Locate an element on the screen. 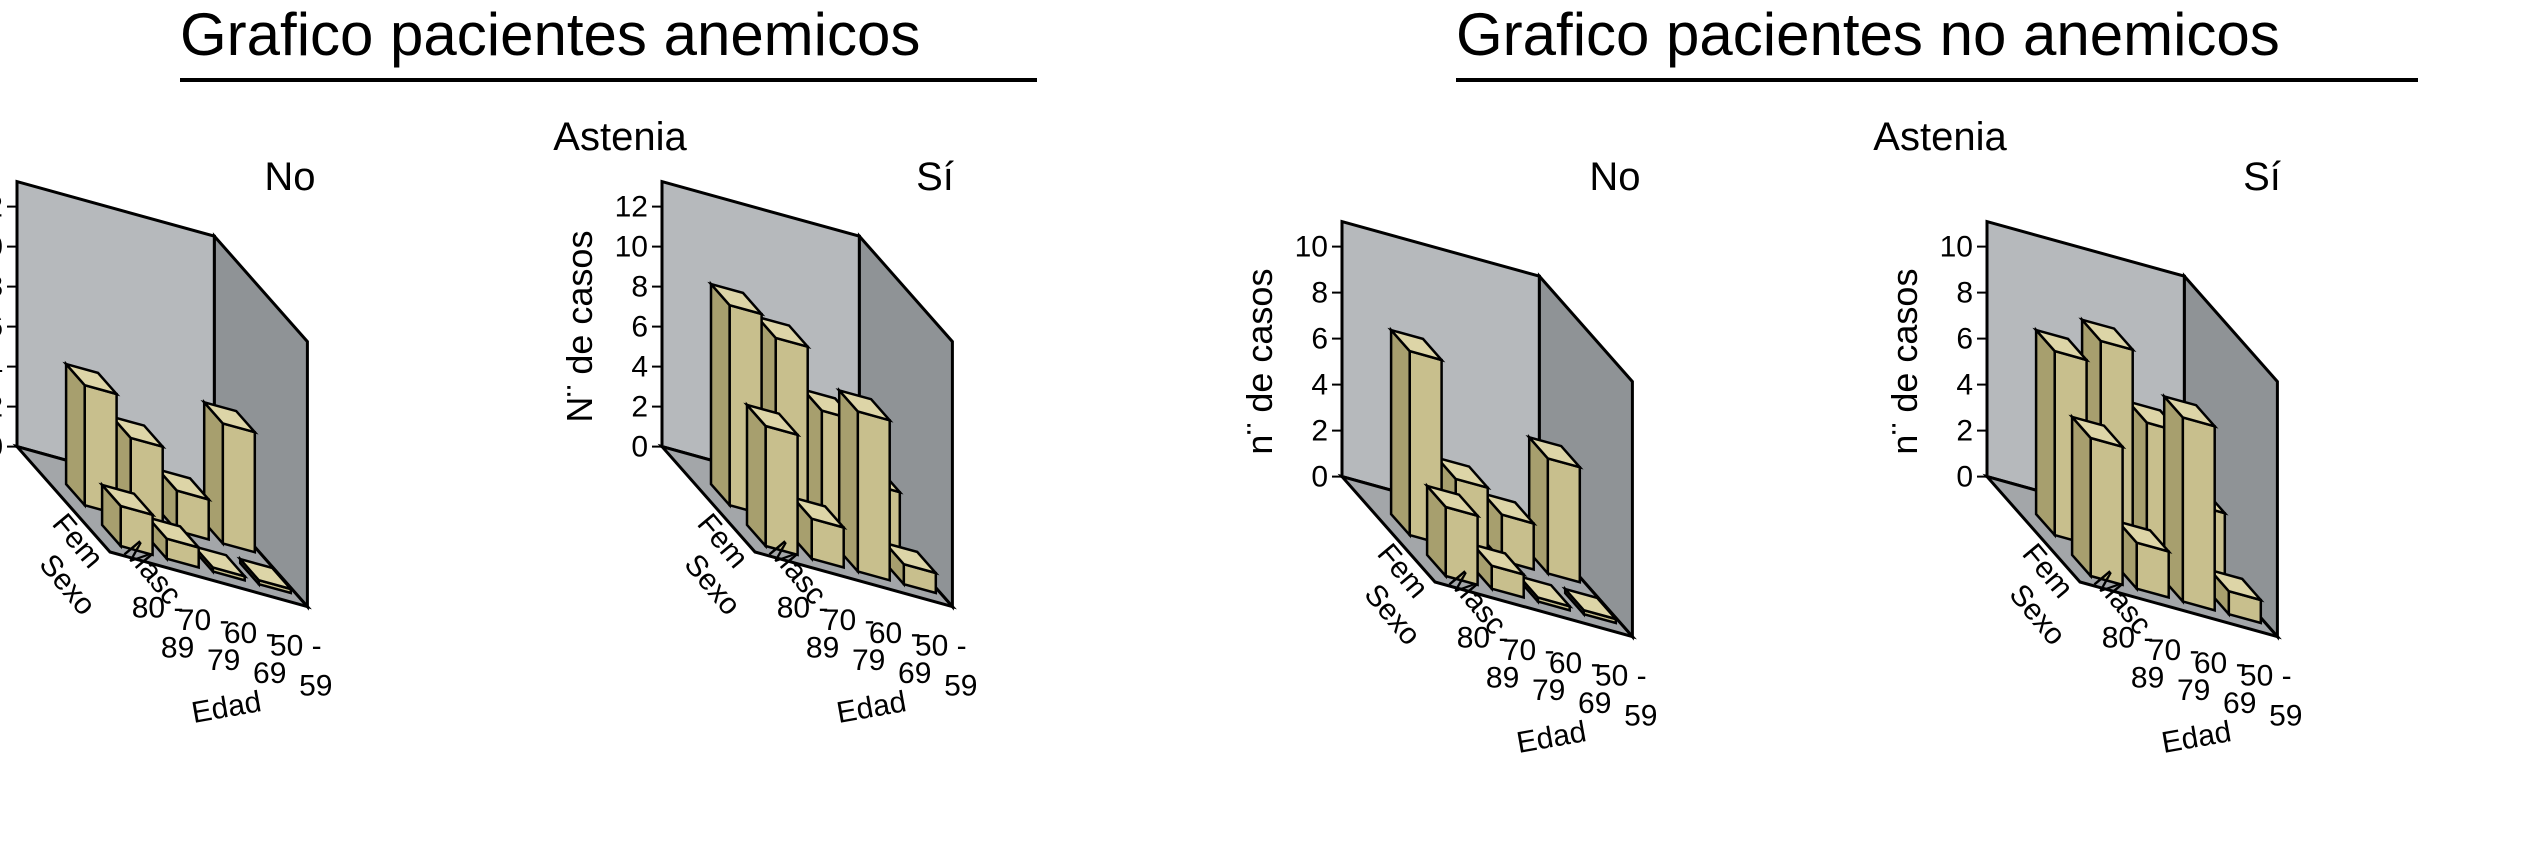  facet-label-no-anemicos: Astenia is located at coordinates (1940, 137).